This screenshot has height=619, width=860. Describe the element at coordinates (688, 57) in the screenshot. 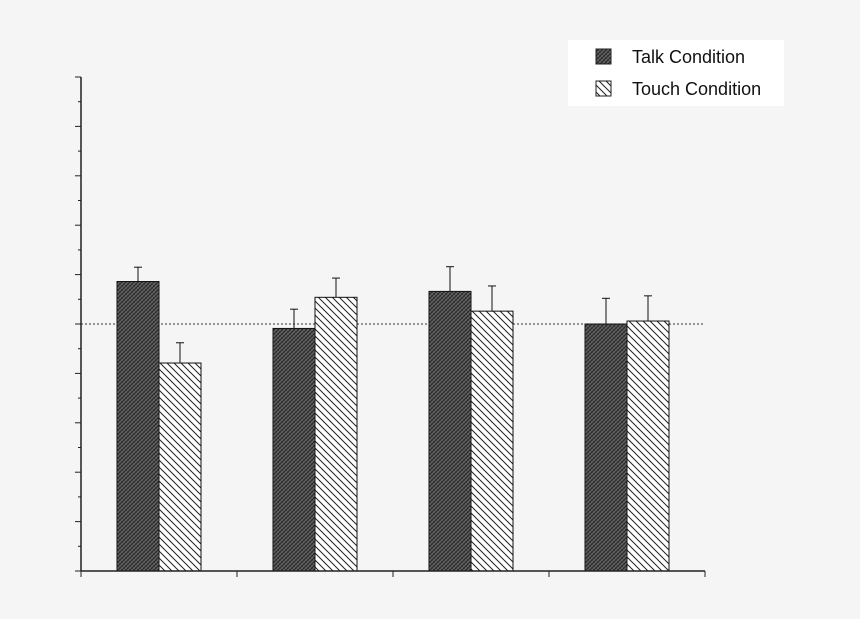

I see `legend-label-talk: Talk Condition` at that location.